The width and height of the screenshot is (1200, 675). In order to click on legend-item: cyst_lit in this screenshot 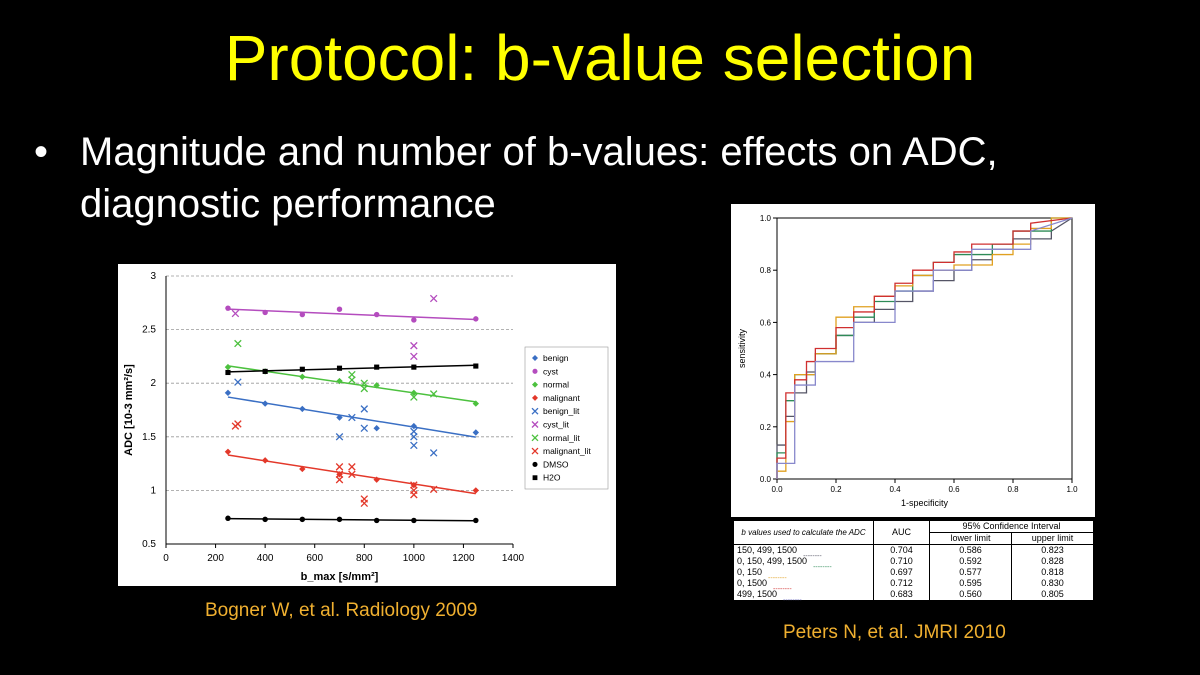, I will do `click(550, 425)`.